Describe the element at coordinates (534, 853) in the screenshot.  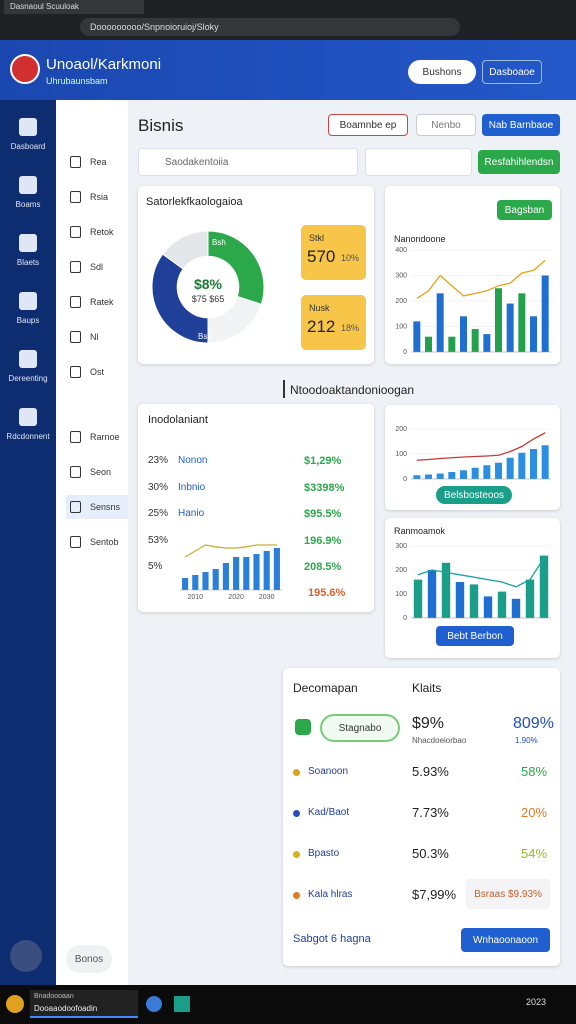
I see `row-change: 54%` at that location.